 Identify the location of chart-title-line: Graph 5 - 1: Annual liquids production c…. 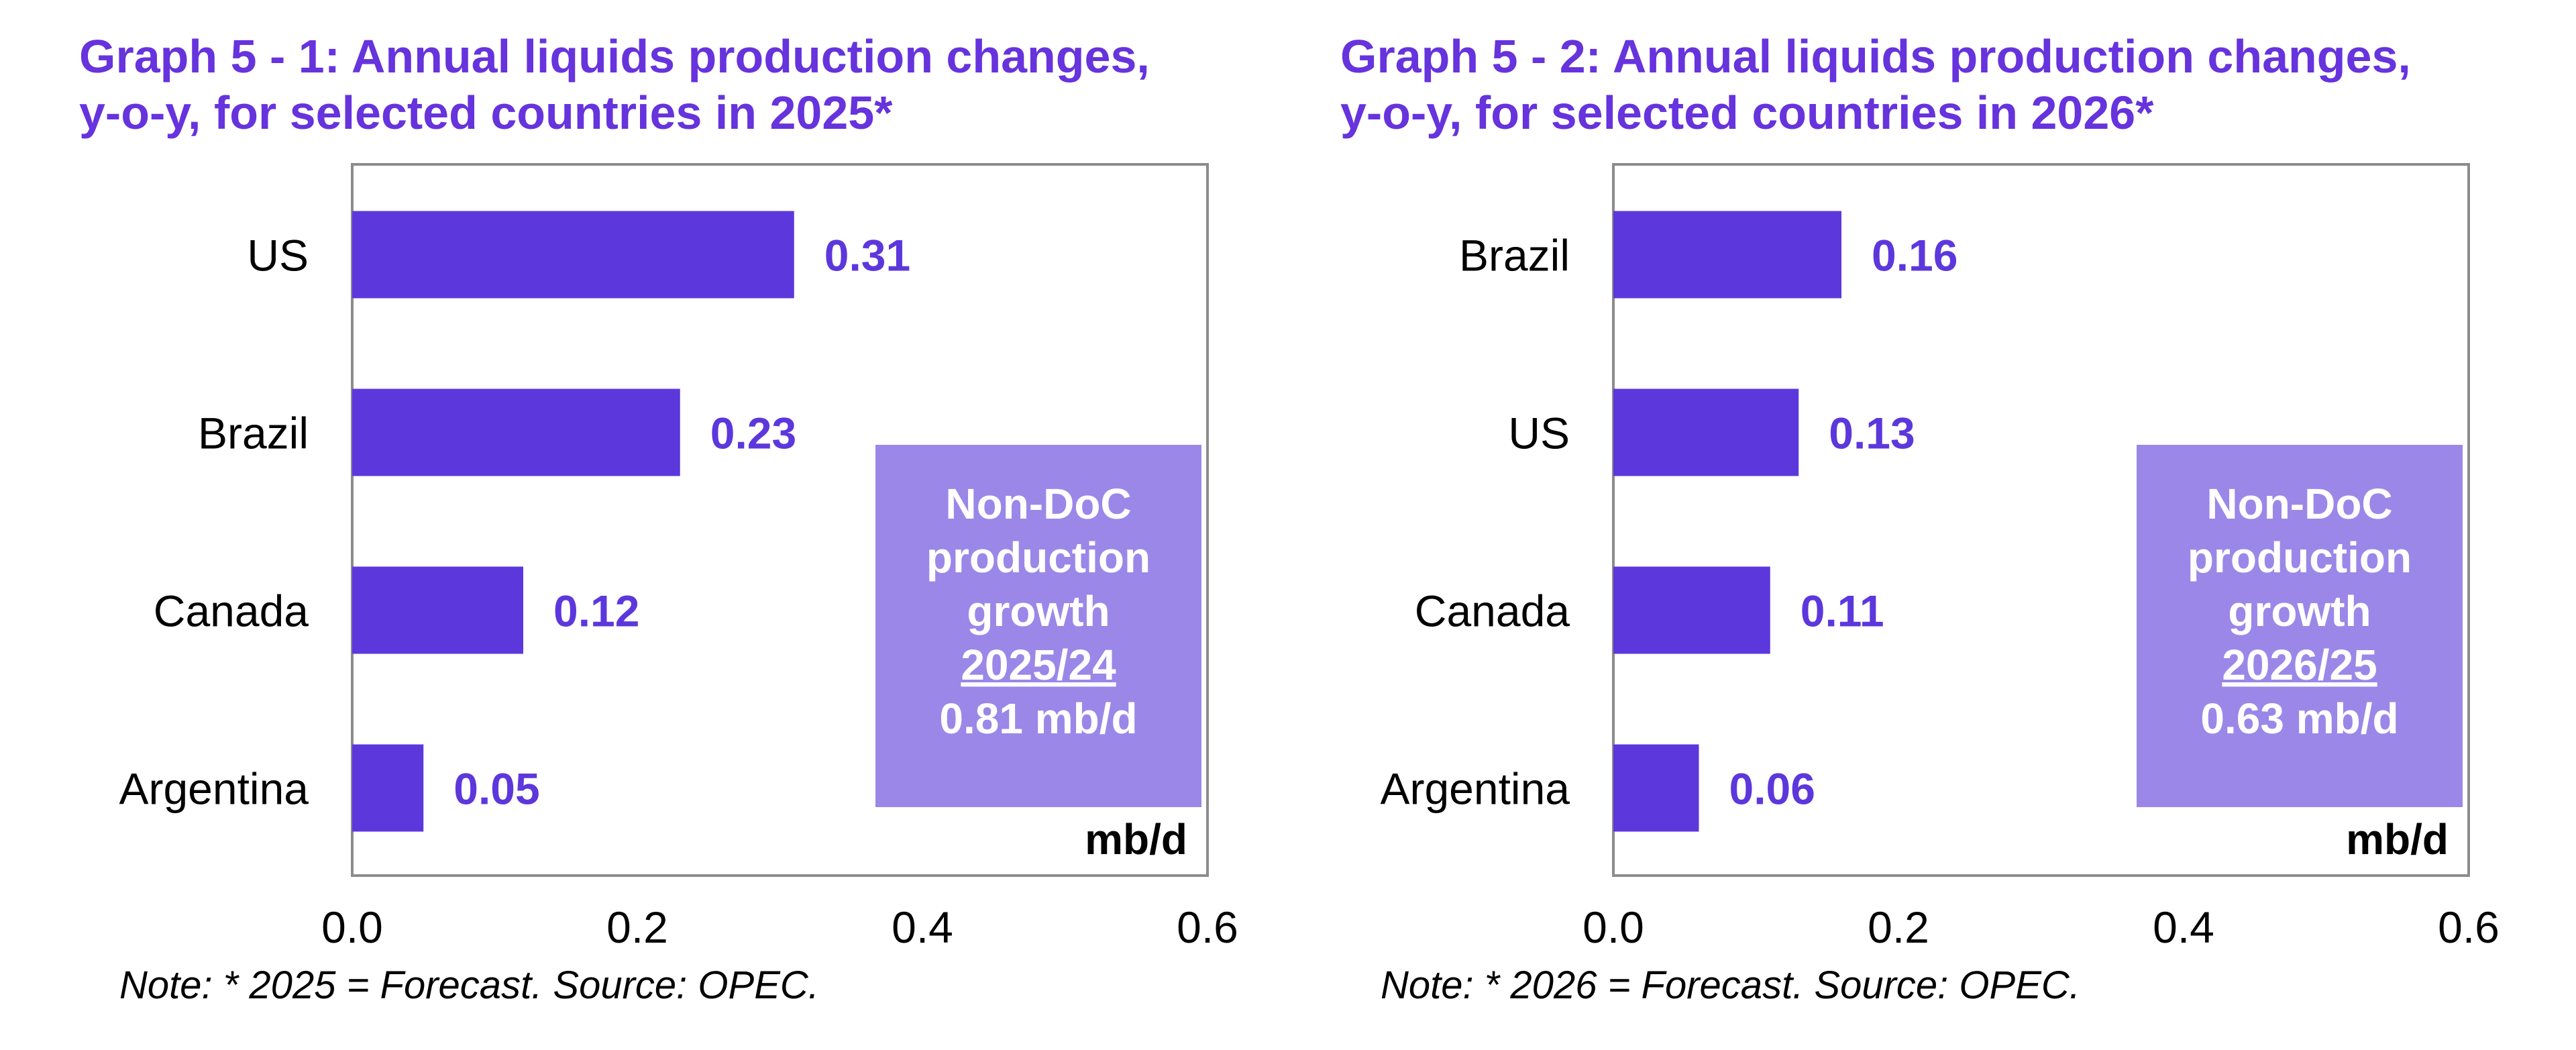
(614, 57).